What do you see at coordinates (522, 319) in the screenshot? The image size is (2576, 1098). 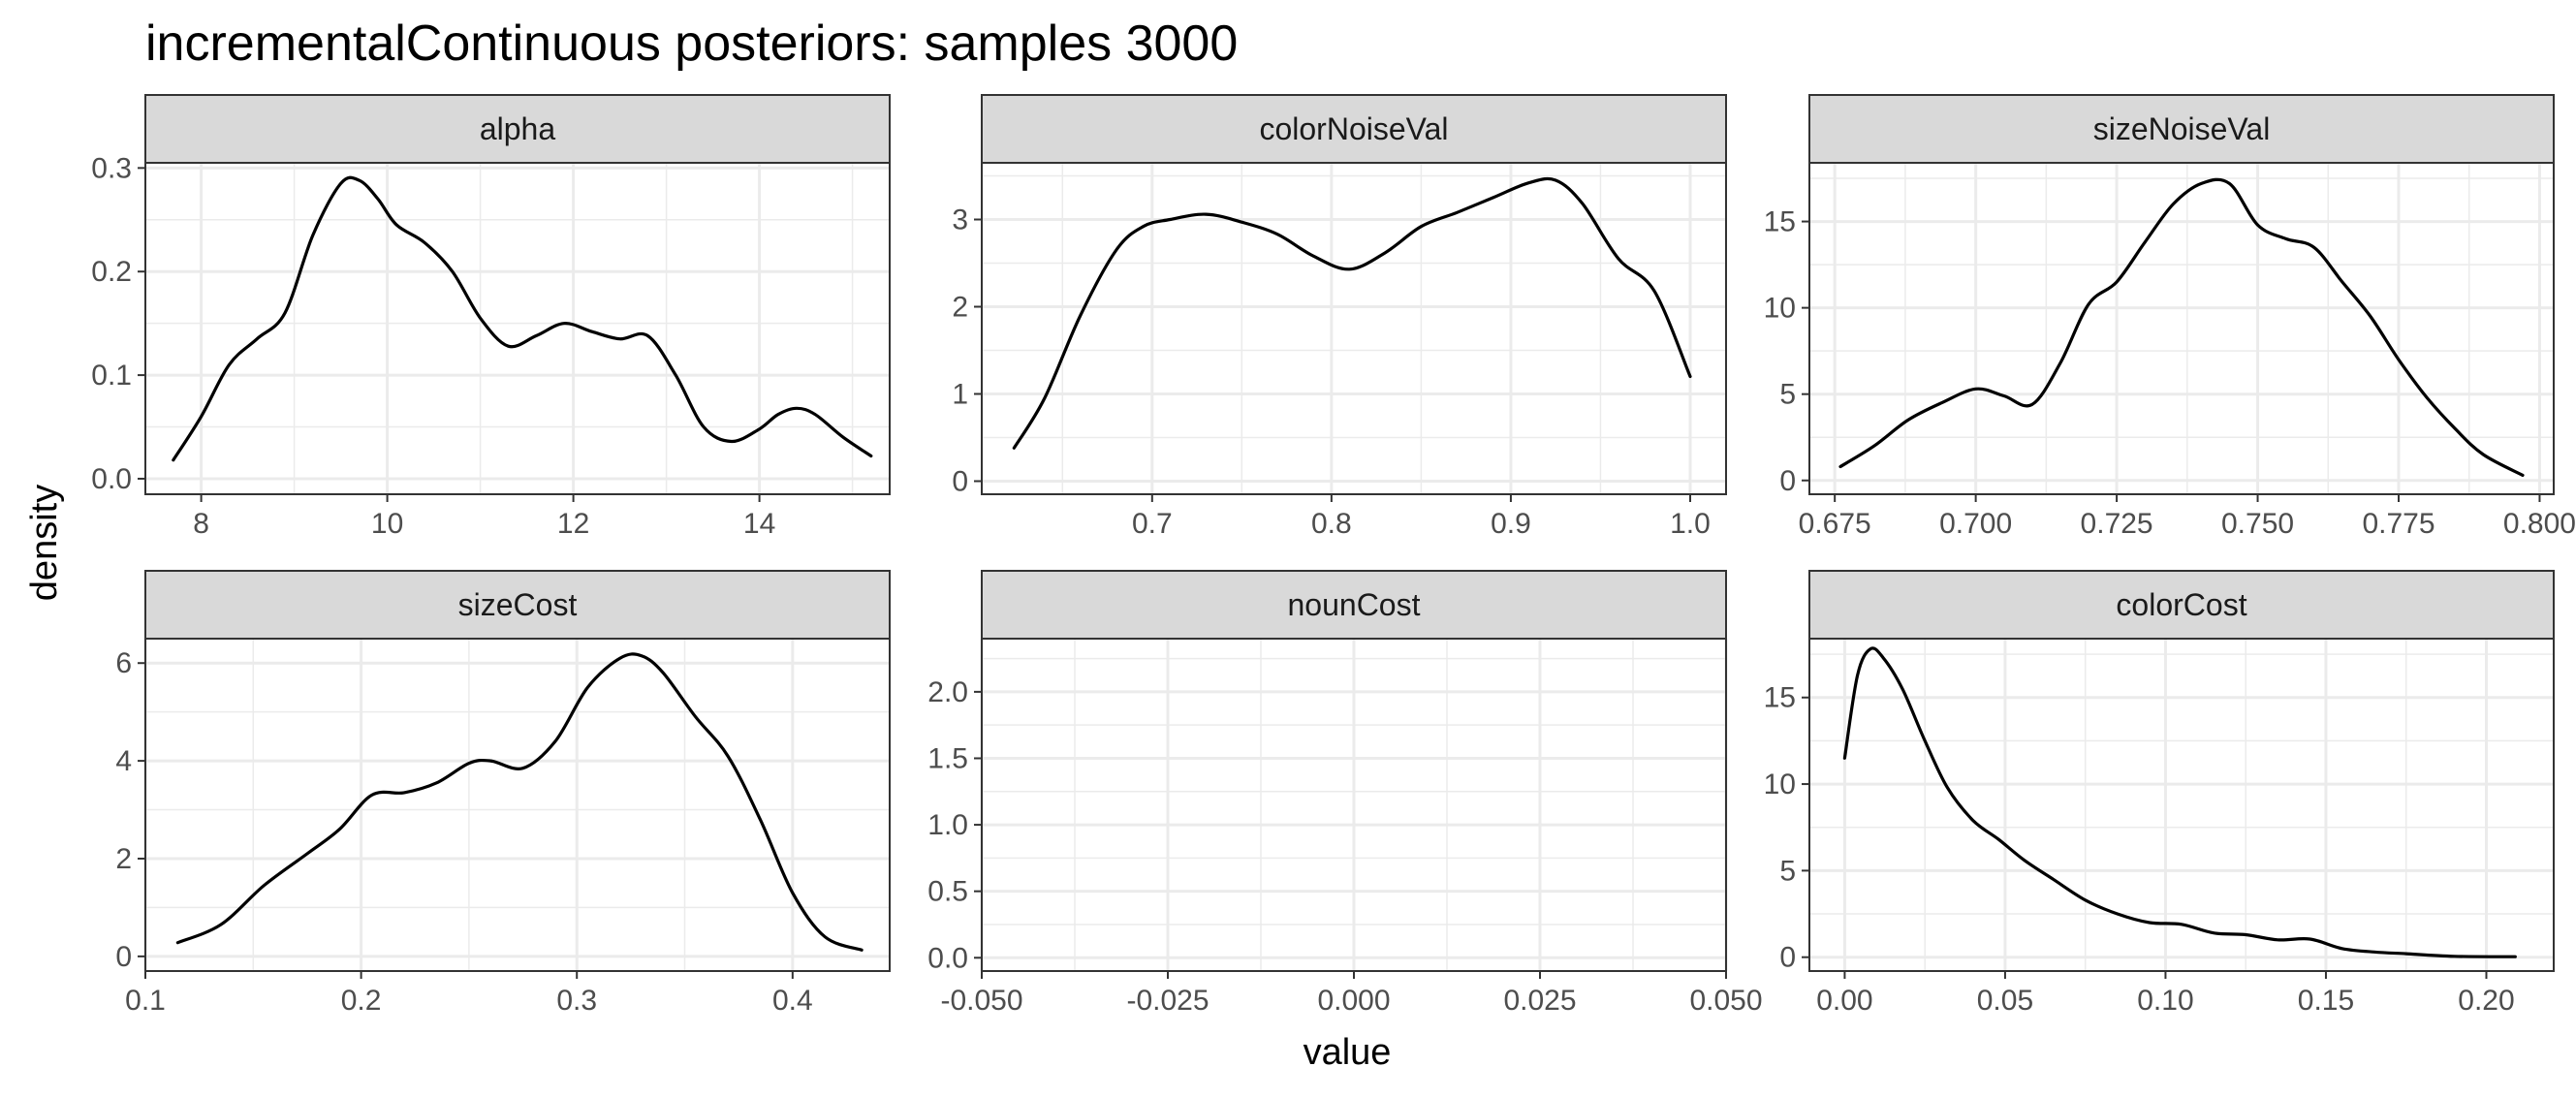 I see `density-line-alpha` at bounding box center [522, 319].